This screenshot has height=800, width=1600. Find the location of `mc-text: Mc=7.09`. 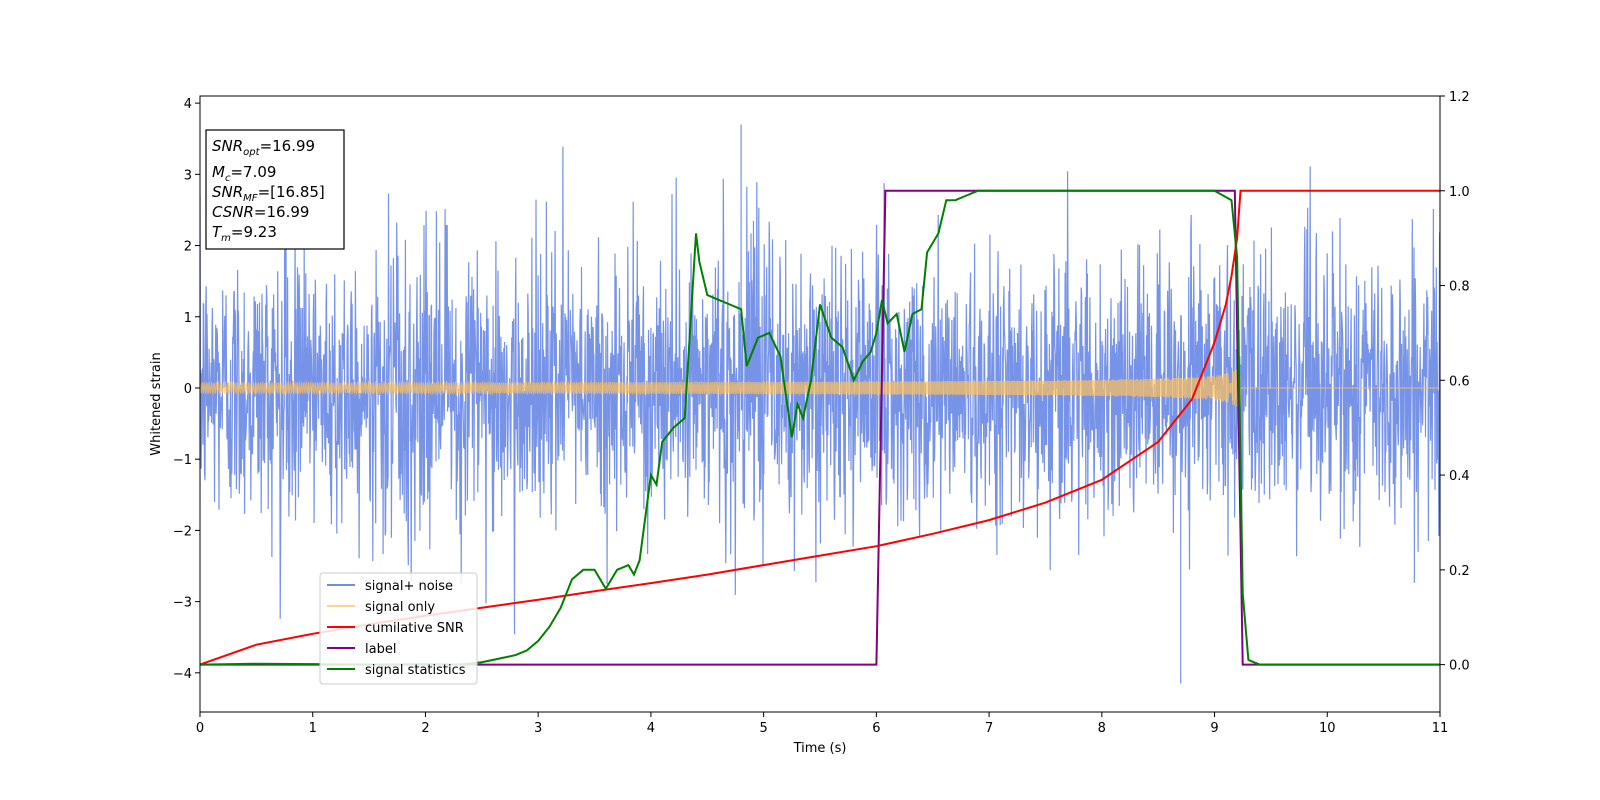

mc-text: Mc=7.09 is located at coordinates (244, 173).